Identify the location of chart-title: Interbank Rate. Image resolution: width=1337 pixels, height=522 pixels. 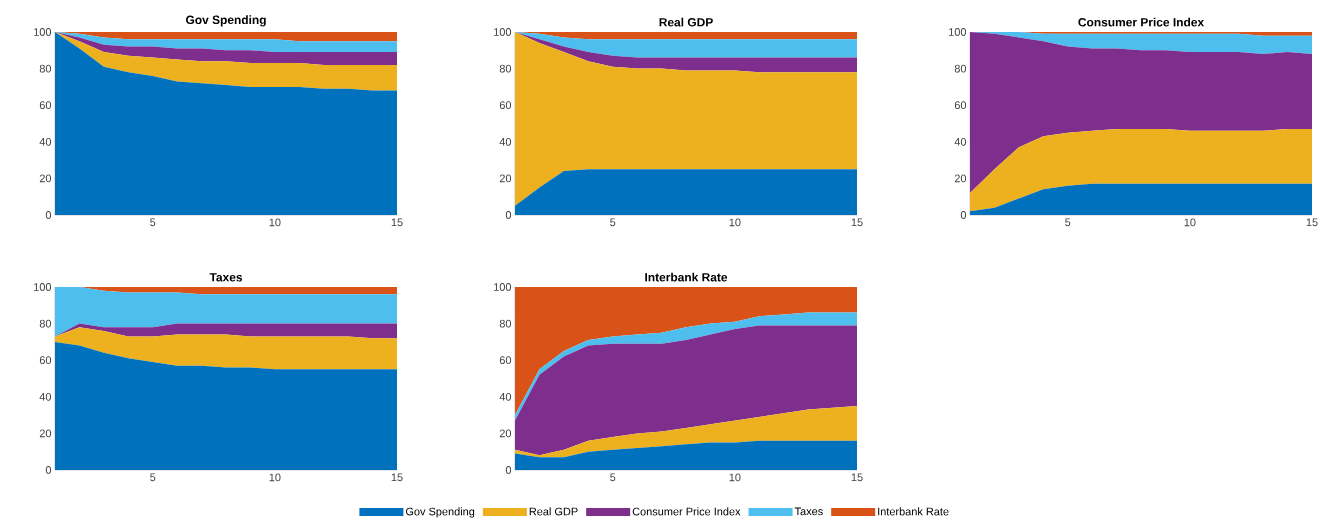
(686, 277).